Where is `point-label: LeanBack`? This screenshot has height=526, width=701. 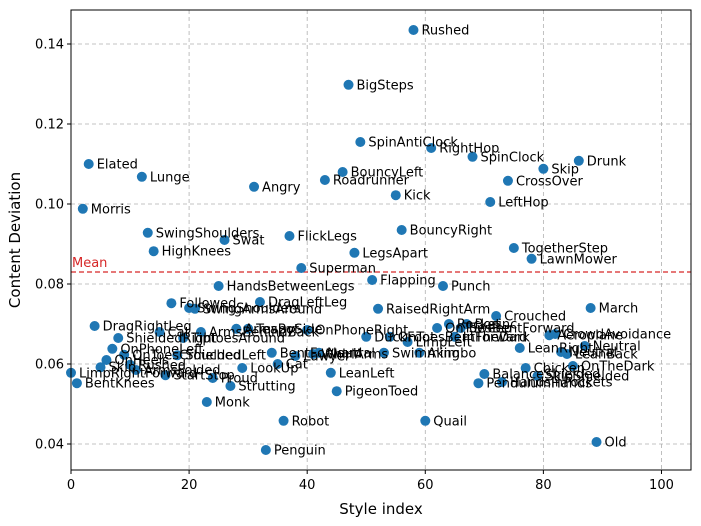
point-label: LeanBack is located at coordinates (606, 355).